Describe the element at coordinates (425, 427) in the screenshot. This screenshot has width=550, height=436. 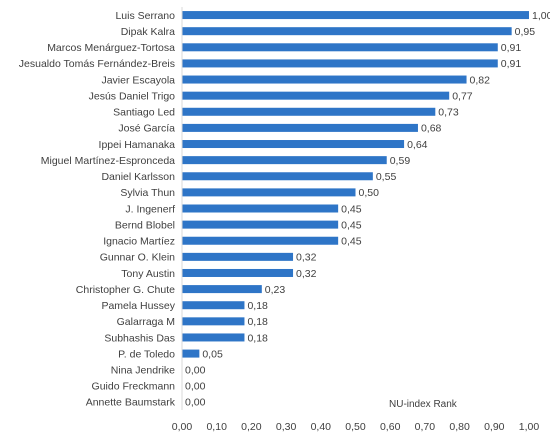
I see `x-tick-label: 0,70` at that location.